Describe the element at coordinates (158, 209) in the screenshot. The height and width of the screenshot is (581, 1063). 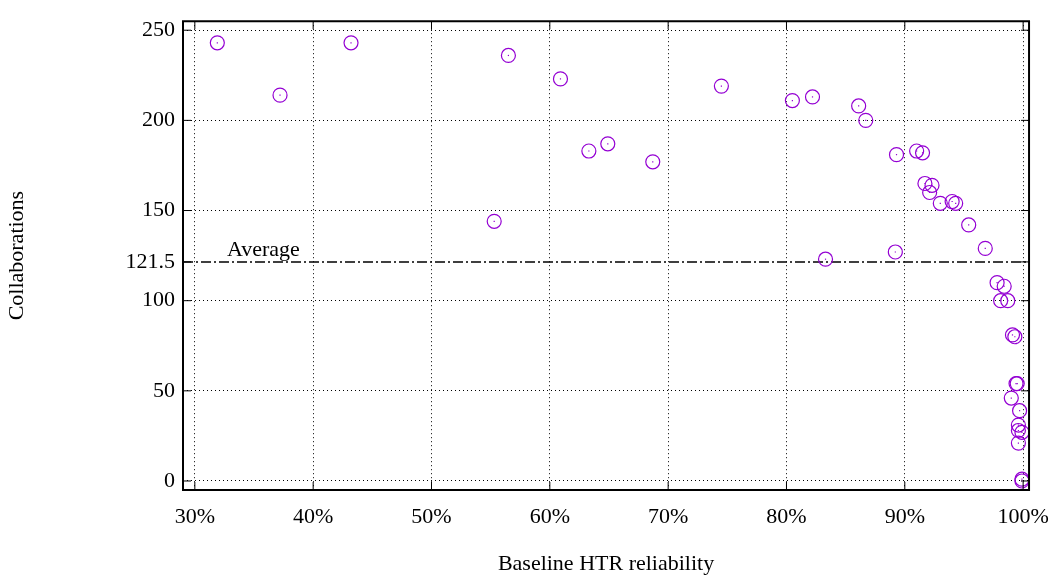
I see `y-tick-label: 150` at that location.